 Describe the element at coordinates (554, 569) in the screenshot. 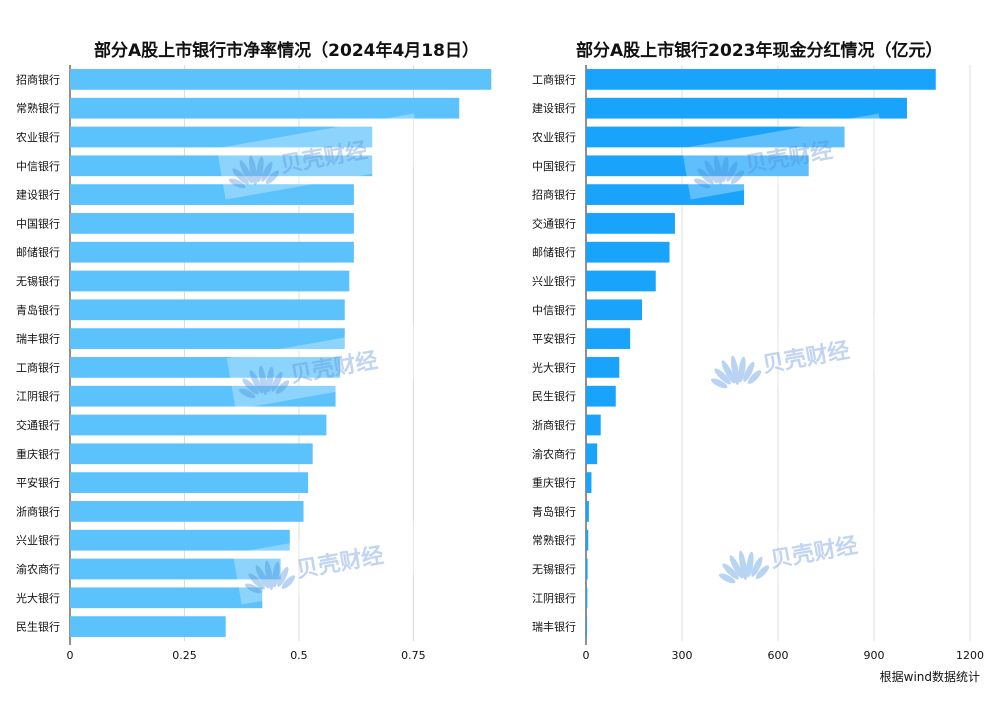

I see `right-category-label: 无锡银行` at that location.